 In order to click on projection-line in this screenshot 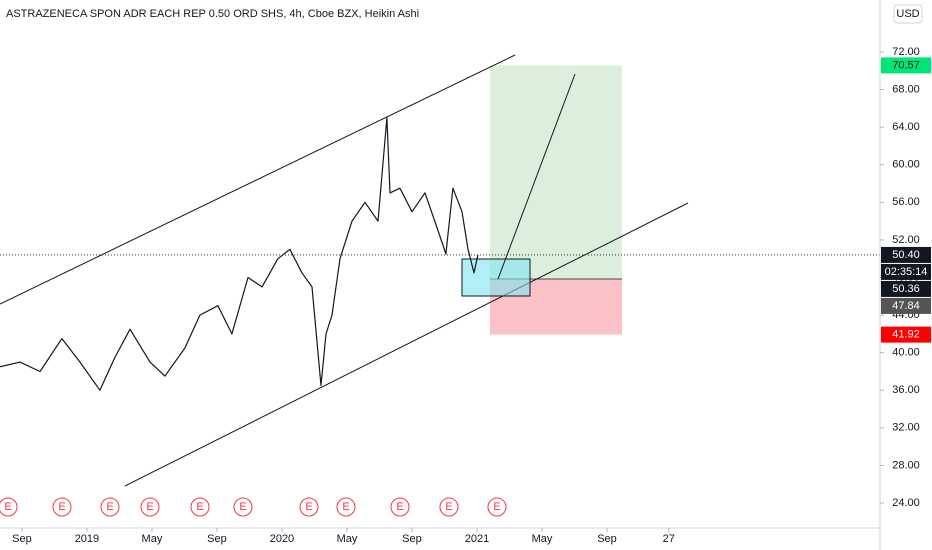, I will do `click(536, 176)`.